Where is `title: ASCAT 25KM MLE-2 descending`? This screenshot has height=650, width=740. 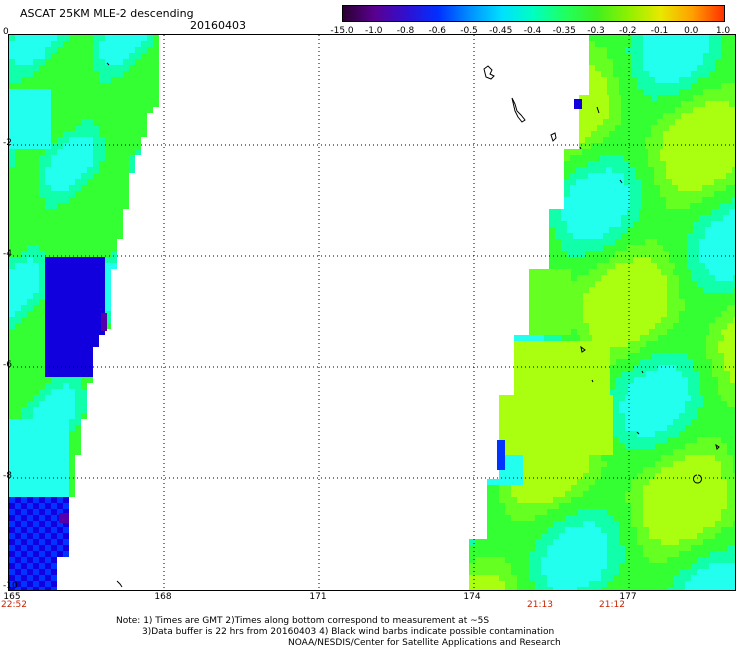 title: ASCAT 25KM MLE-2 descending is located at coordinates (107, 13).